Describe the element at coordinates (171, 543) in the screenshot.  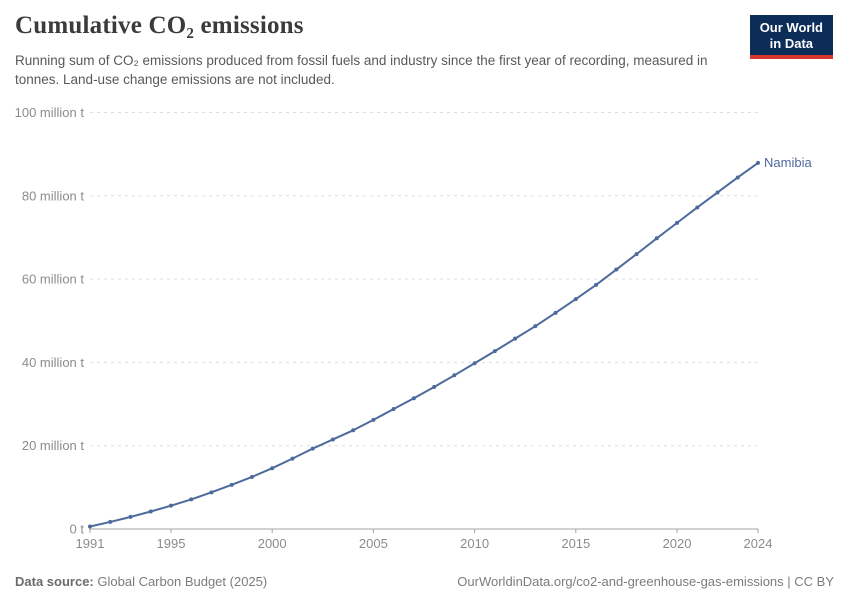
I see `x-tick-label: 1995` at that location.